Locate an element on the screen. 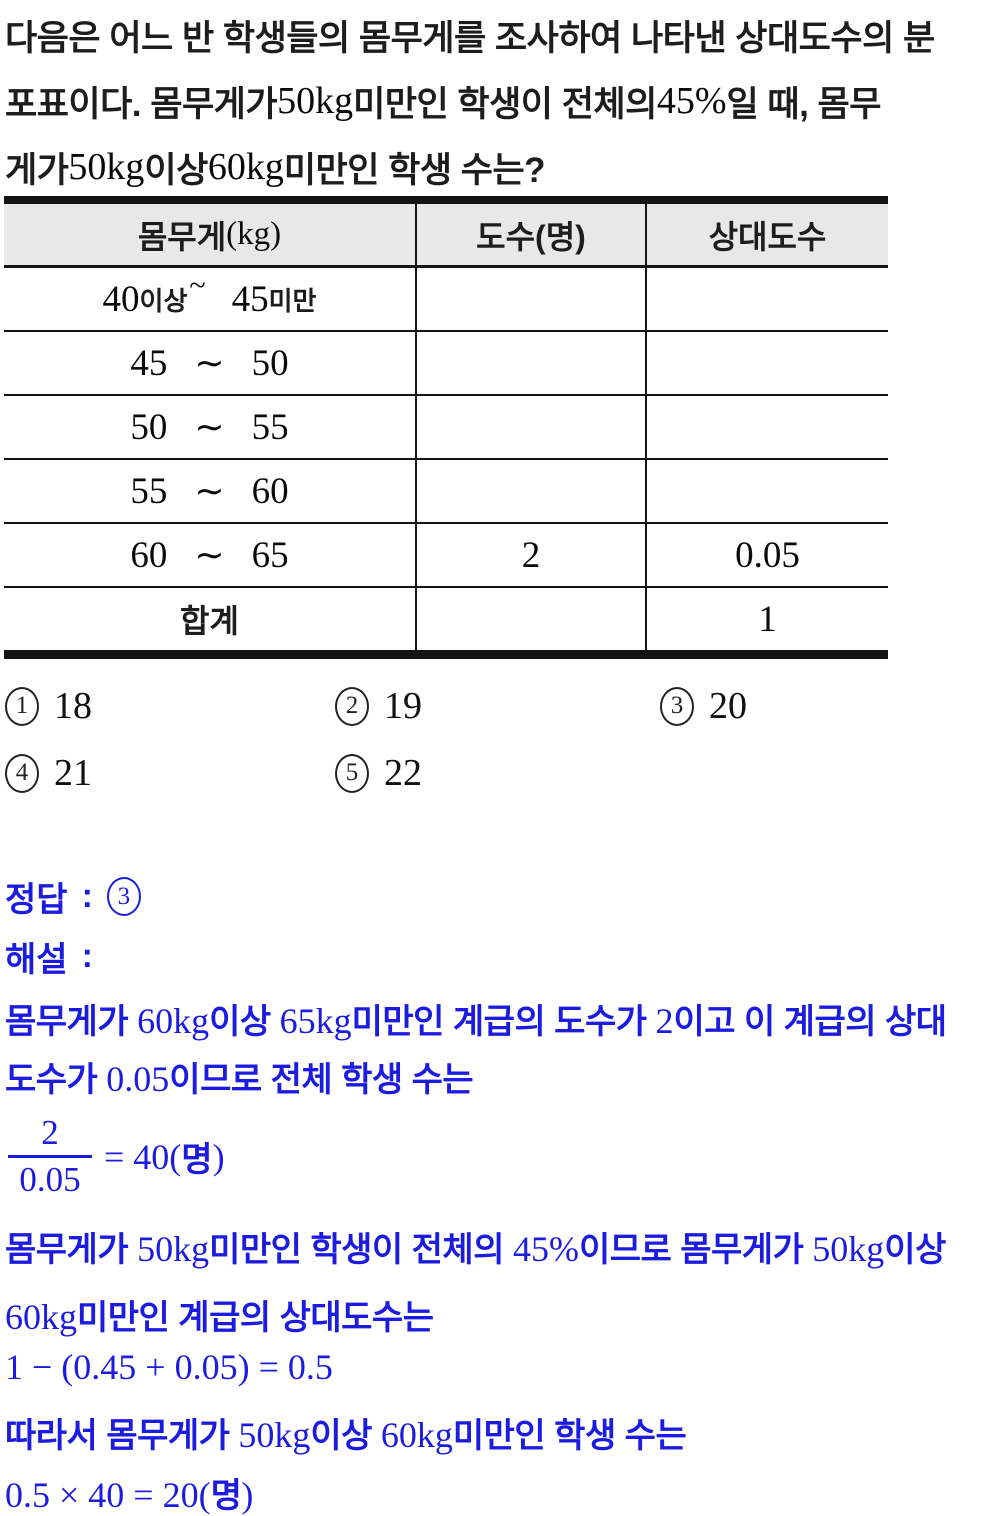 The width and height of the screenshot is (993, 1516). choice-number: 5 is located at coordinates (352, 772).